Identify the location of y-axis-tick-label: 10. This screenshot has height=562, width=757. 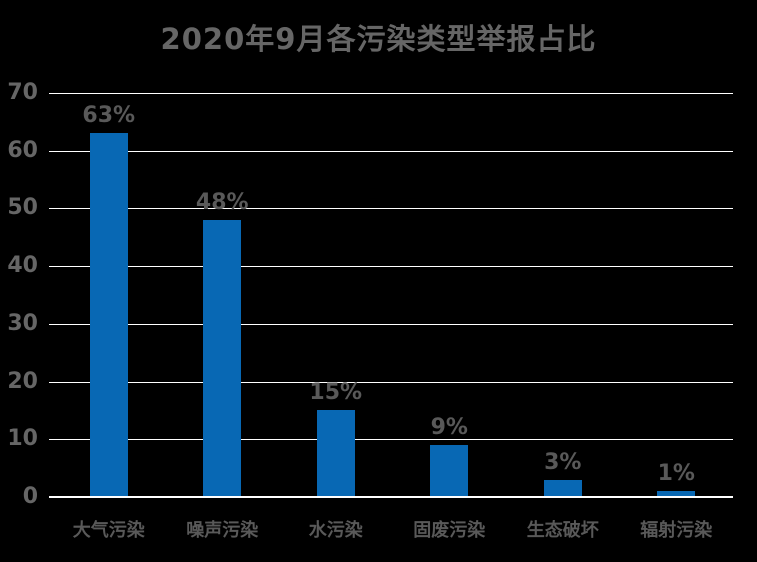
(22, 439).